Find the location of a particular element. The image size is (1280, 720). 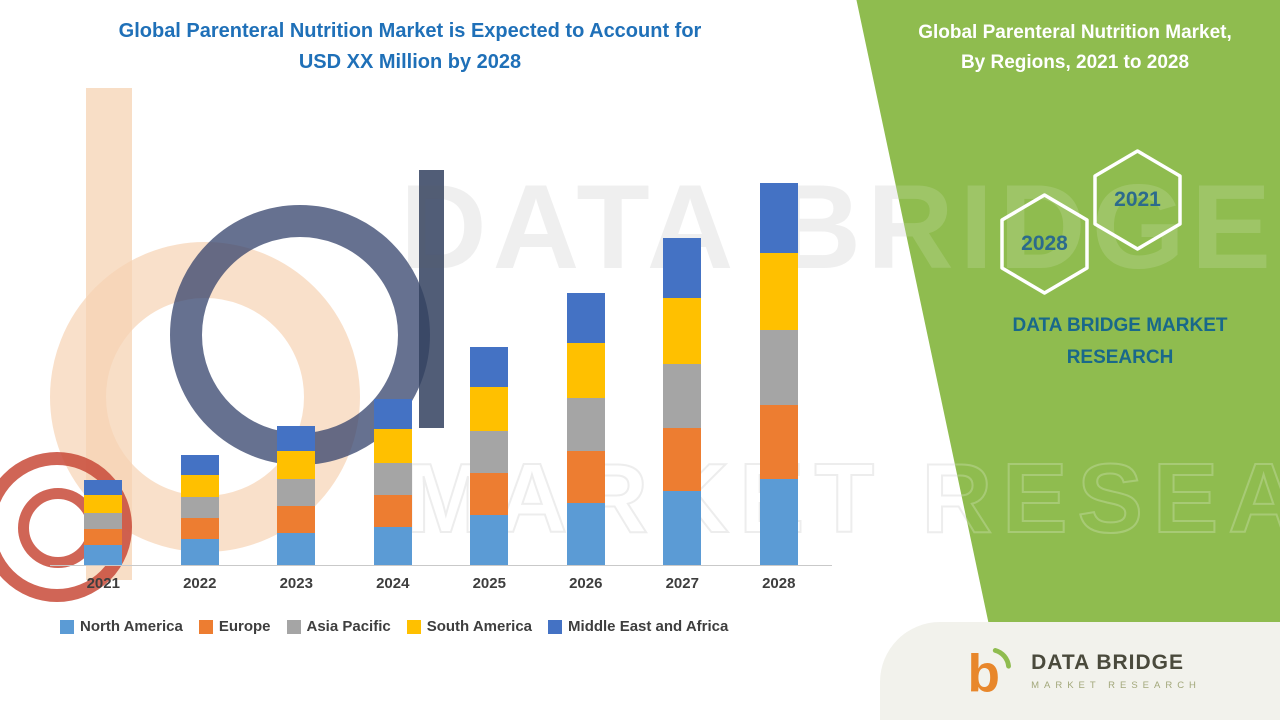

bar-2024 is located at coordinates (392, 482).